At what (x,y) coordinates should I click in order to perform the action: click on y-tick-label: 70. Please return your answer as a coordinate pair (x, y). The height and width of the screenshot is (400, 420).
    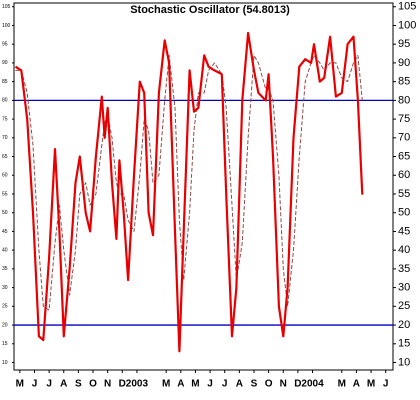
    Looking at the image, I should click on (404, 138).